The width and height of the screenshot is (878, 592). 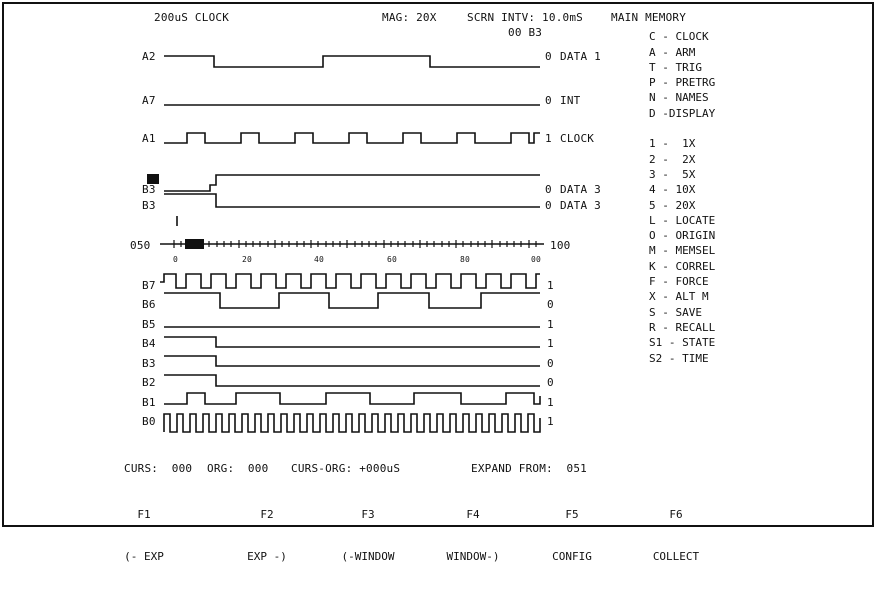 I want to click on clock-setting: 200uS CLOCK, so click(x=192, y=17).